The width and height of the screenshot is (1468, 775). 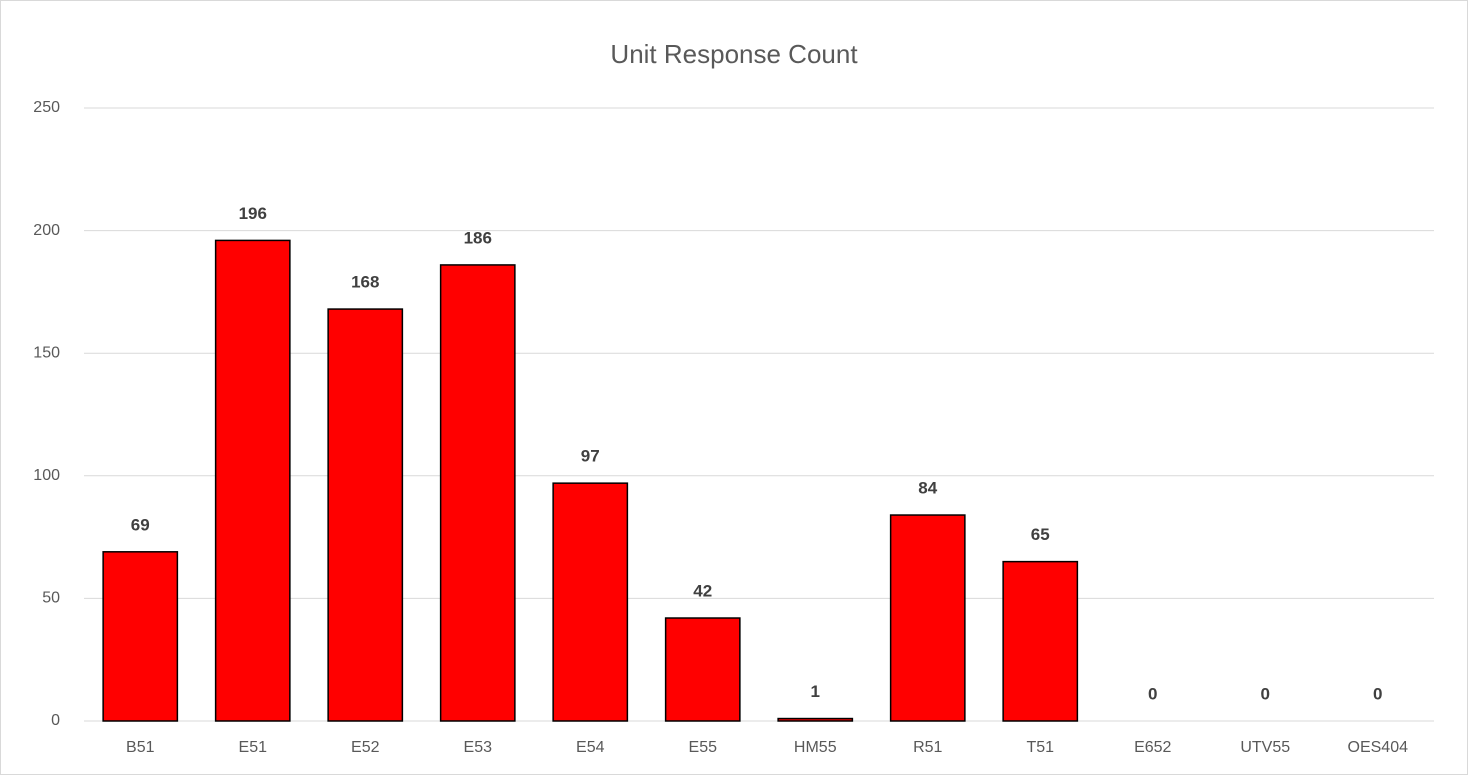 What do you see at coordinates (46, 475) in the screenshot?
I see `y-tick-label: 100` at bounding box center [46, 475].